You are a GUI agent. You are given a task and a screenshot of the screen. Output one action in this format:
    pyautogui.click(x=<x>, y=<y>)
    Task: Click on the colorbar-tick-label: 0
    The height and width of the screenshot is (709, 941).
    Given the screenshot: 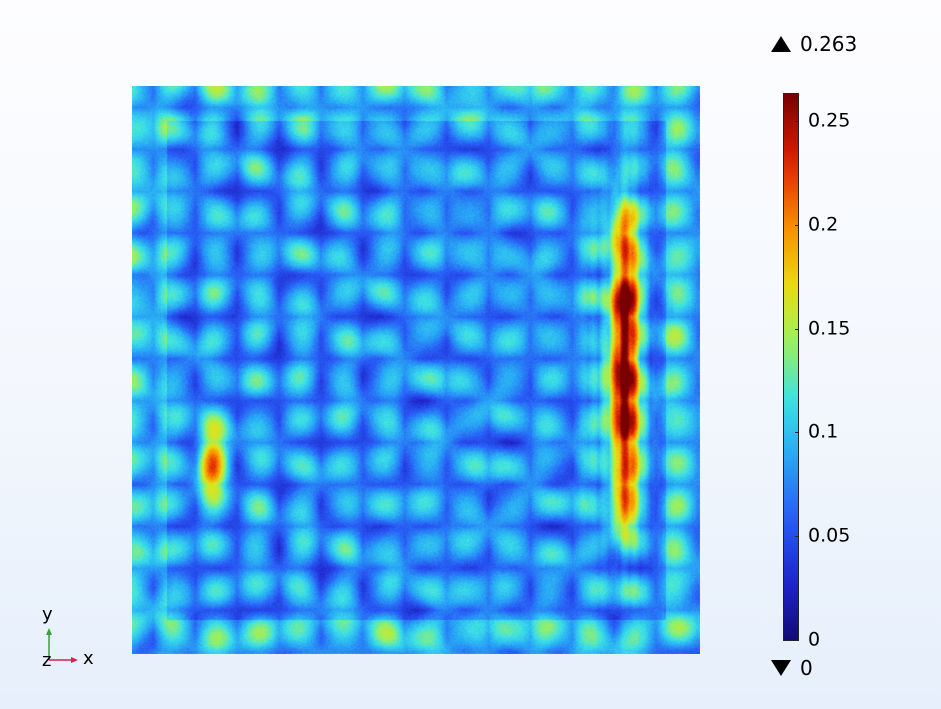 What is the action you would take?
    pyautogui.click(x=814, y=639)
    